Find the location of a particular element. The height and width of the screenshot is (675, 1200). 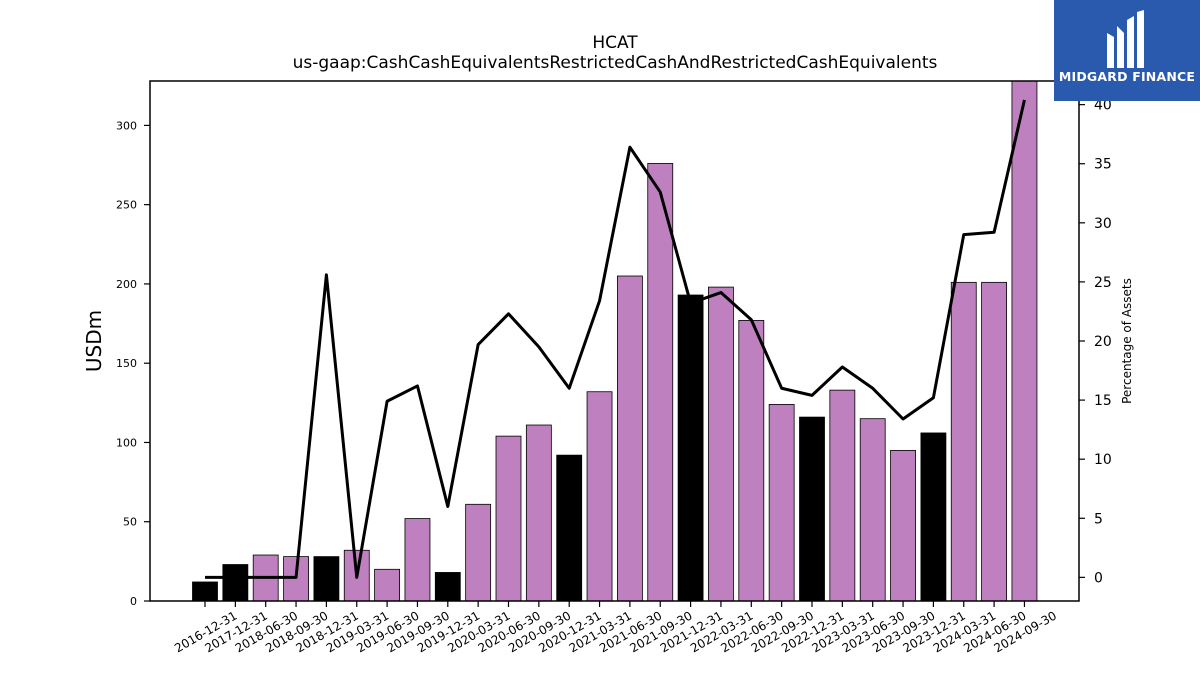

y2-tick-label: 40 is located at coordinates (1103, 106).